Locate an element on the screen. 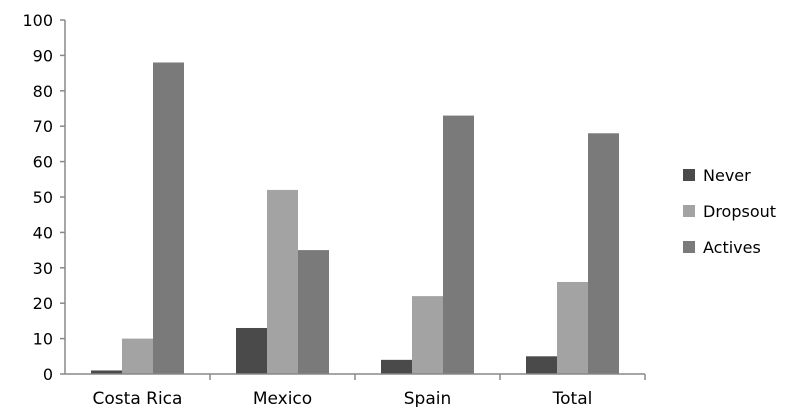  y-tick-label: 90 is located at coordinates (43, 55).